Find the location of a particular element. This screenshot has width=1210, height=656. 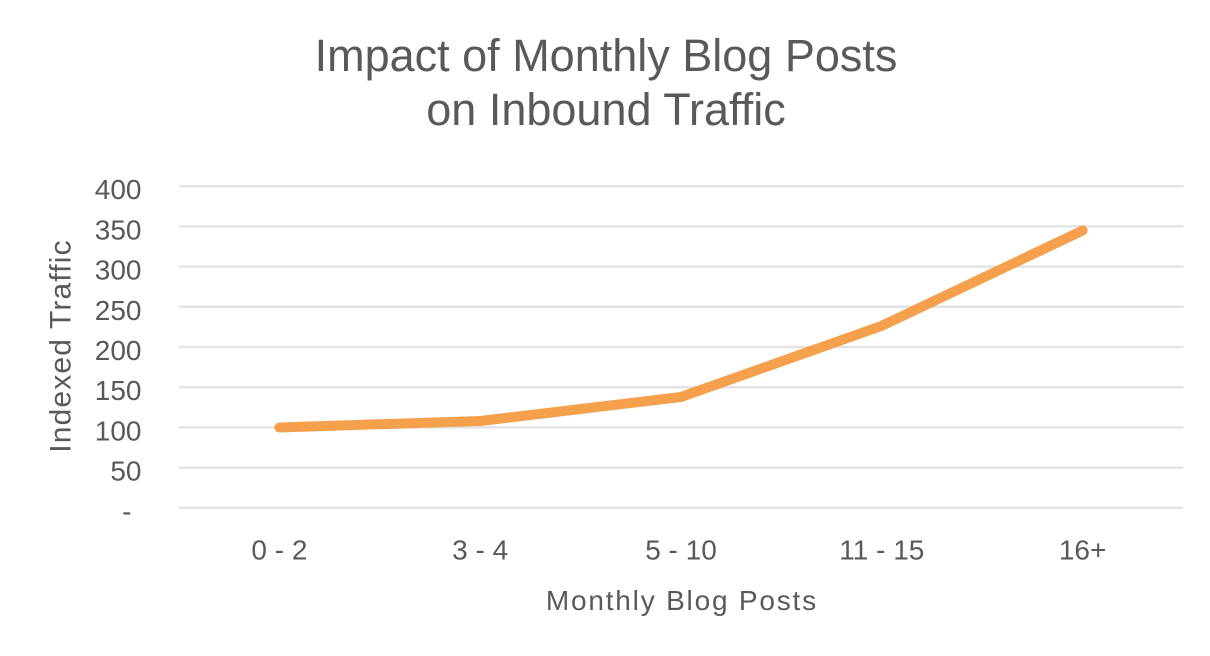

svg-text: Impact of Monthly Blog Posts is located at coordinates (606, 55).